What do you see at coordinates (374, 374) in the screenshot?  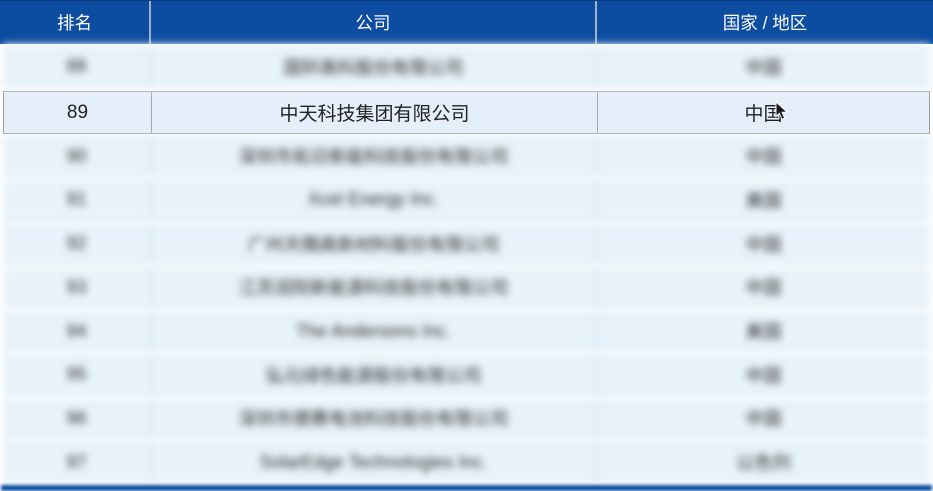 I see `company-cell: 弘元绿色能源股份有限公司` at bounding box center [374, 374].